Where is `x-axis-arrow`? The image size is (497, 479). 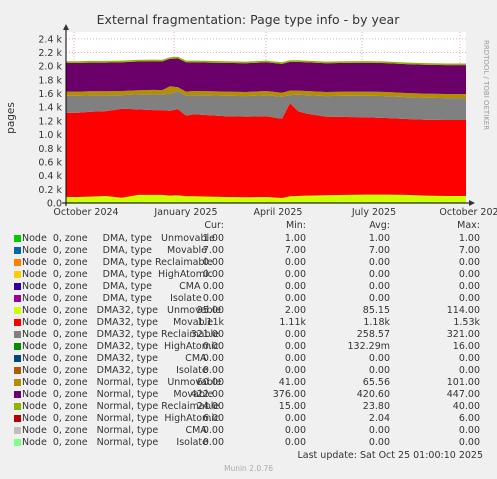
x-axis-arrow is located at coordinates (472, 203).